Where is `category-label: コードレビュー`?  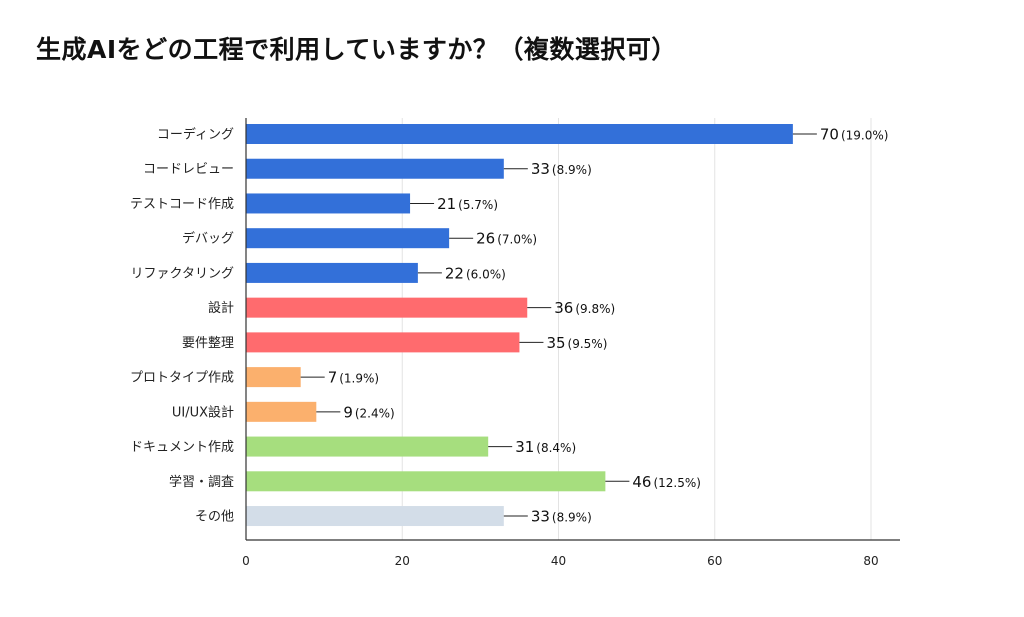 category-label: コードレビュー is located at coordinates (188, 169).